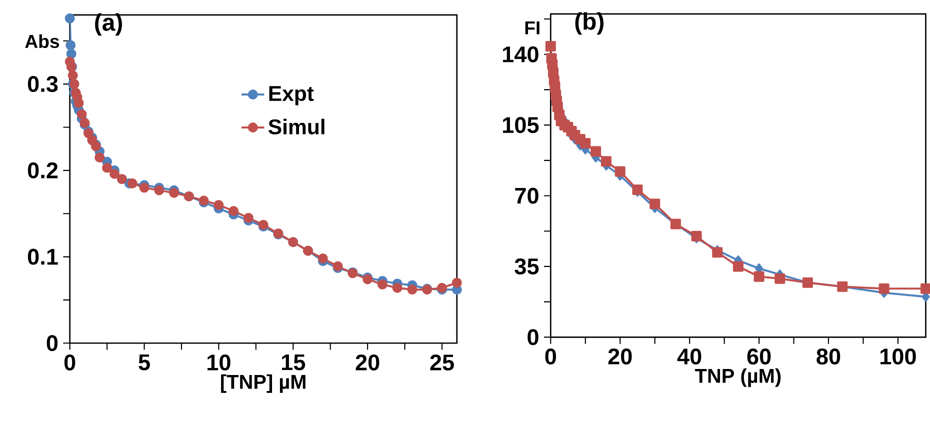 This screenshot has width=930, height=422. What do you see at coordinates (43, 84) in the screenshot?
I see `y-tick-label: 0.3` at bounding box center [43, 84].